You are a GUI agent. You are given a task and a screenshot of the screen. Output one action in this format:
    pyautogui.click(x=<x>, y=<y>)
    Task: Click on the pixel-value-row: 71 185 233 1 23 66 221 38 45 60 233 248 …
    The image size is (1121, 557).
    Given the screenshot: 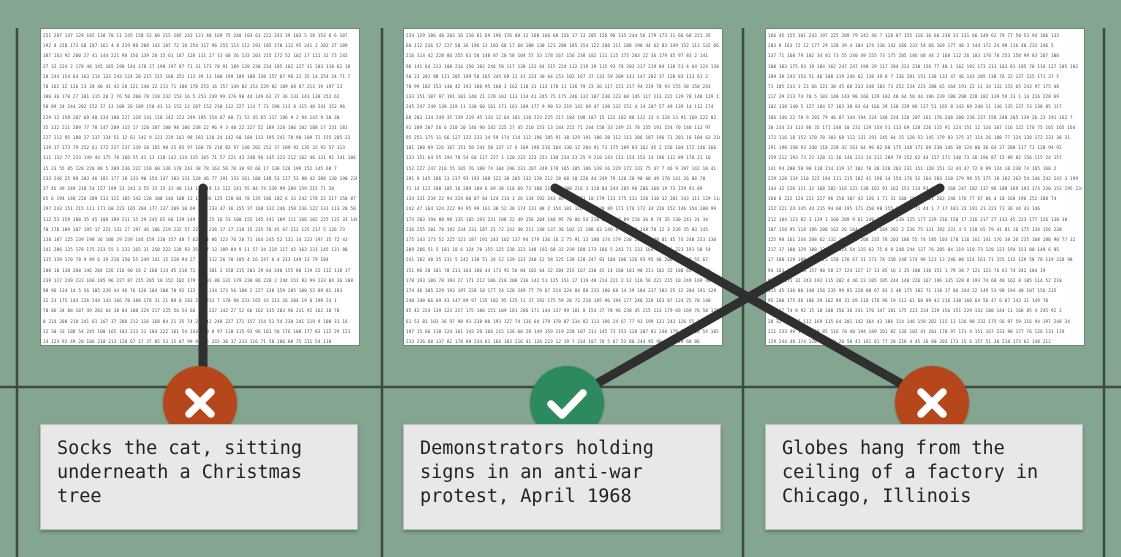 What is the action you would take?
    pyautogui.click(x=914, y=87)
    